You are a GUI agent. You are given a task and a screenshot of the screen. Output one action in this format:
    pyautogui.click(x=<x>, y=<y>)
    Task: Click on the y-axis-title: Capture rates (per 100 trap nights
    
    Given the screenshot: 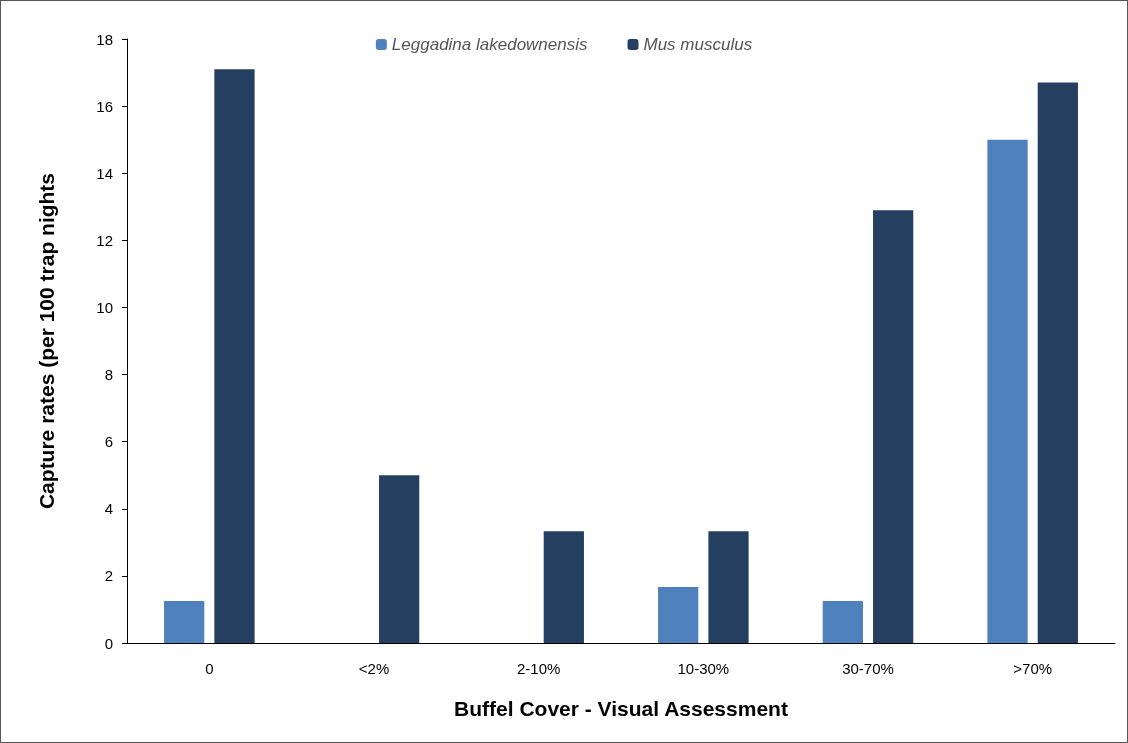 What is the action you would take?
    pyautogui.click(x=46, y=341)
    